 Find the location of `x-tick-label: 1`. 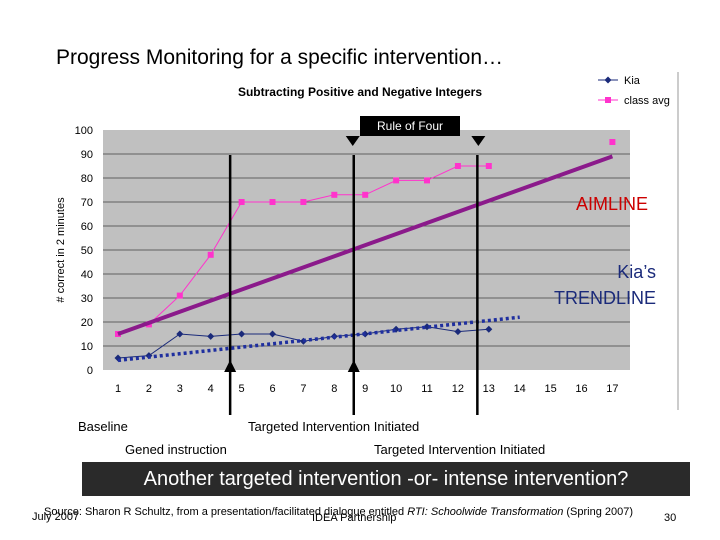

x-tick-label: 1 is located at coordinates (118, 389).